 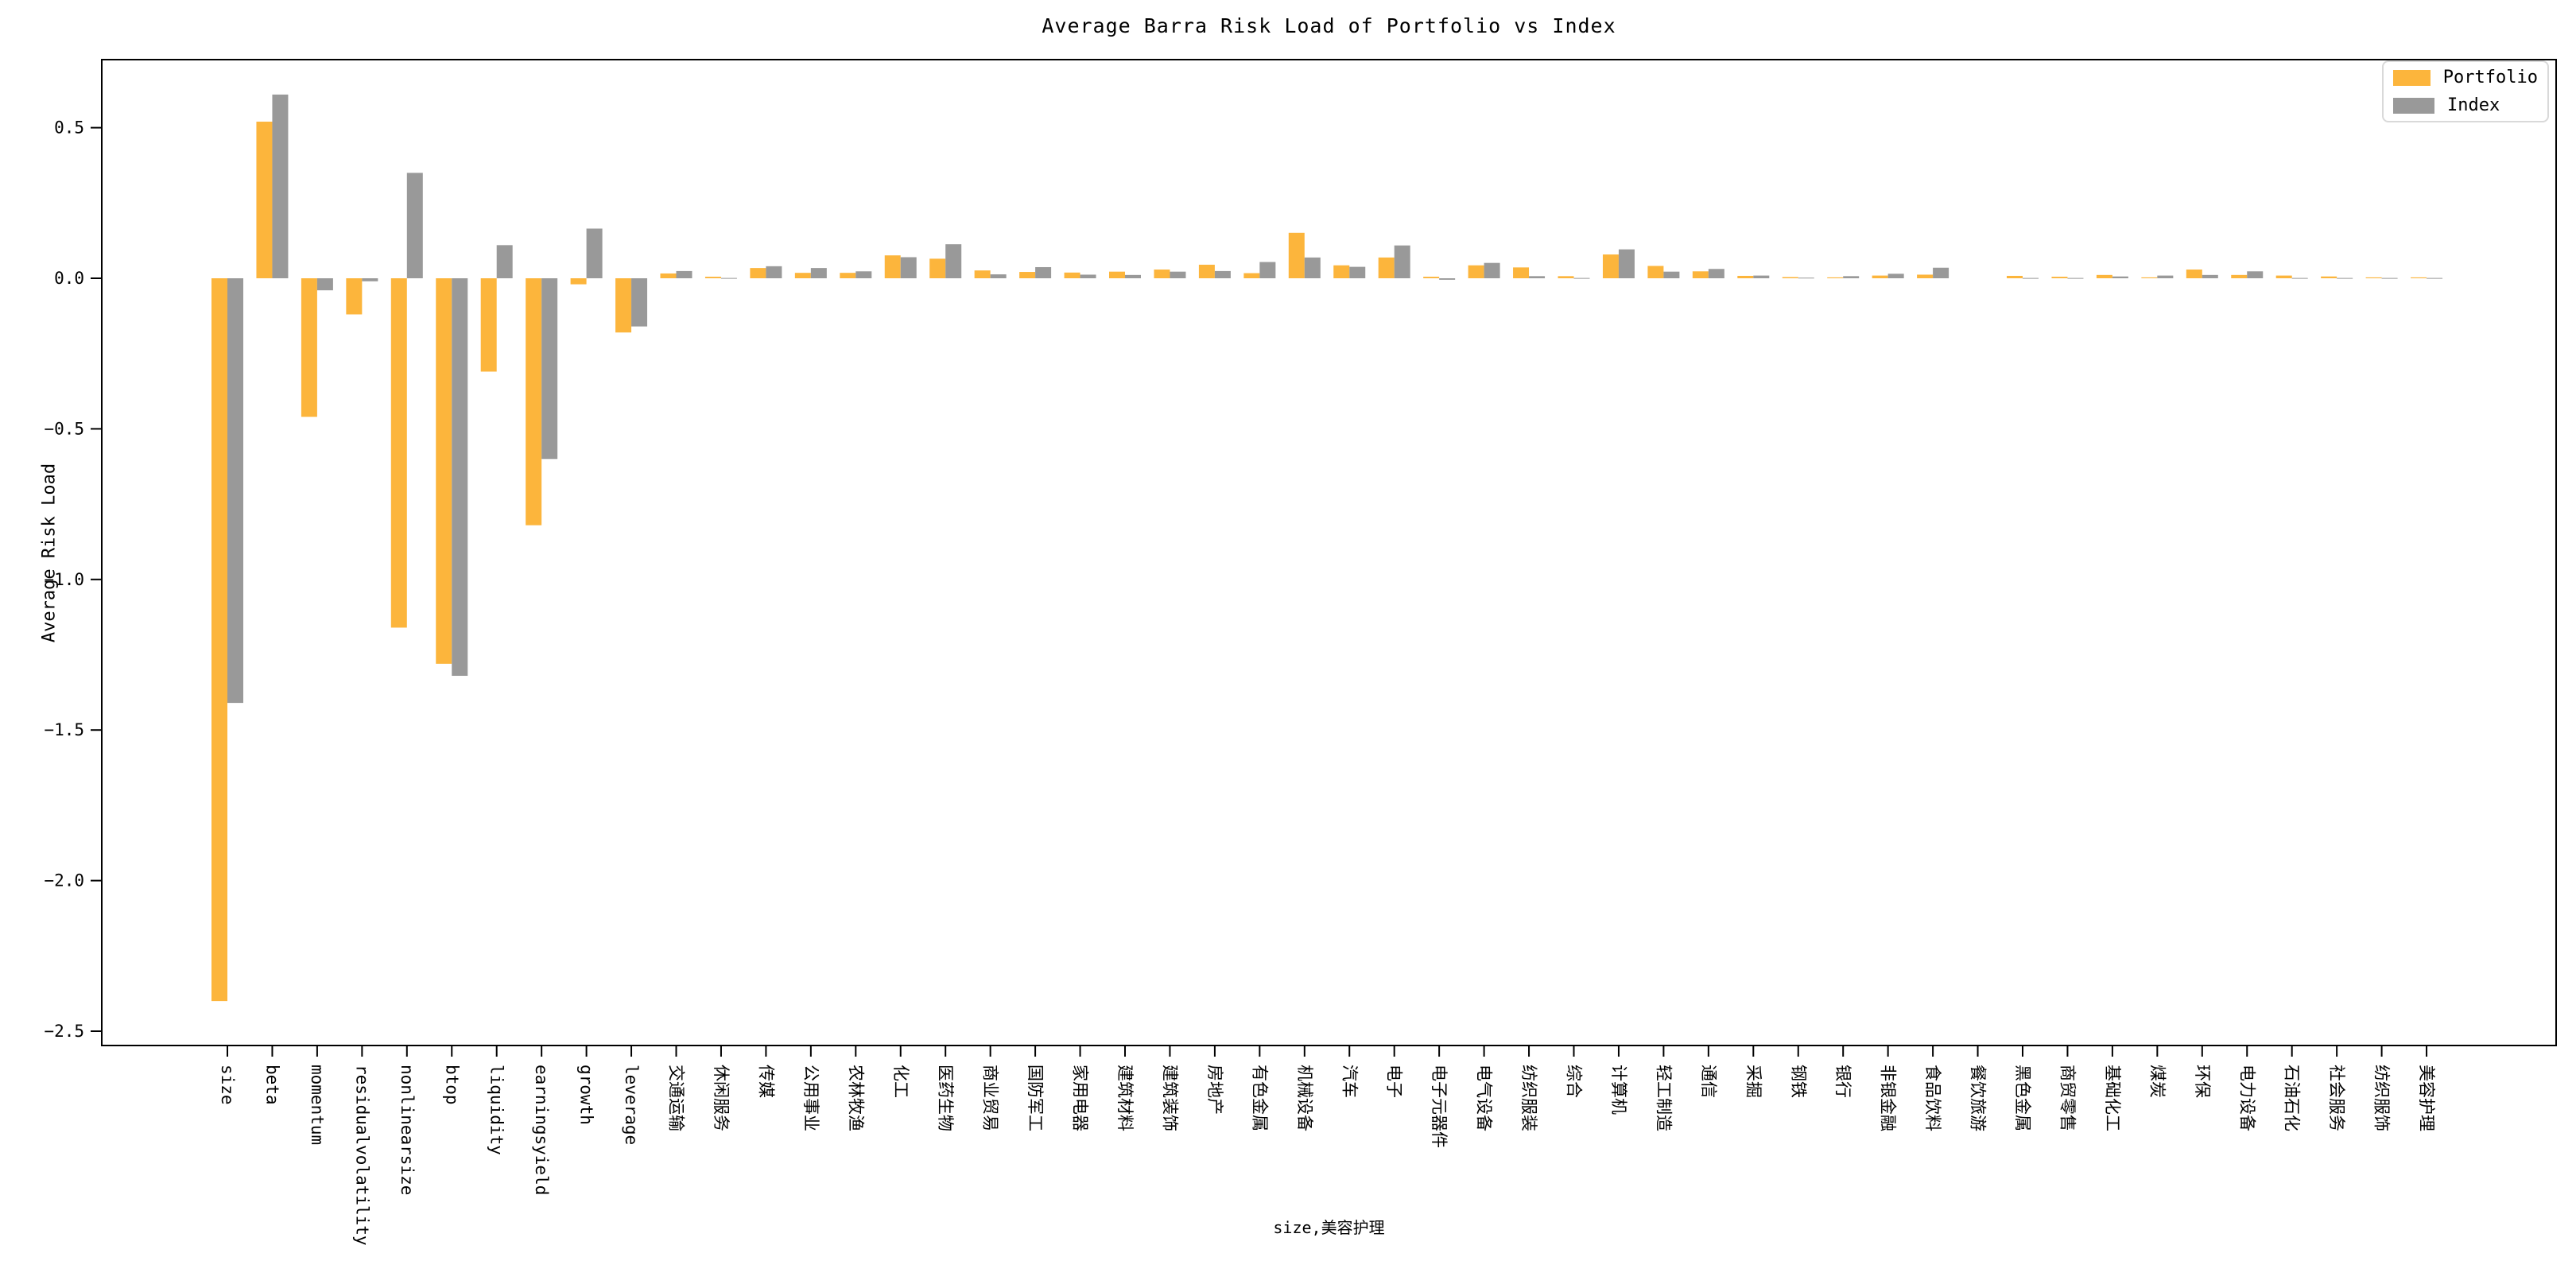 I want to click on x-tick-label: 煤炭, so click(x=2157, y=1082).